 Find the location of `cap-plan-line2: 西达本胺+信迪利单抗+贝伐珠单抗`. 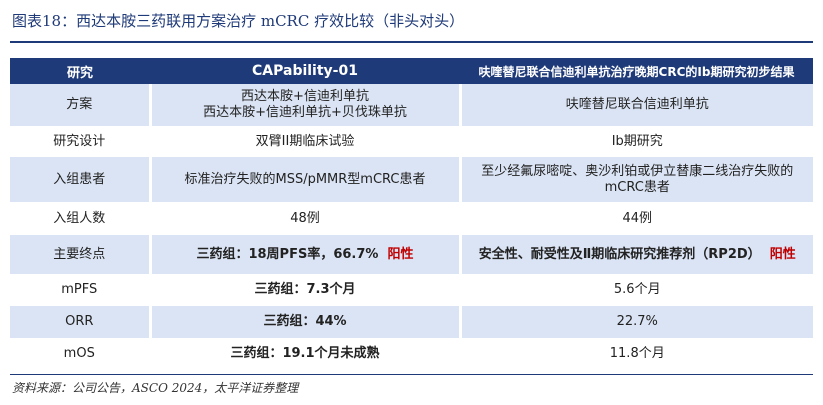

cap-plan-line2: 西达本胺+信迪利单抗+贝伐珠单抗 is located at coordinates (305, 112).